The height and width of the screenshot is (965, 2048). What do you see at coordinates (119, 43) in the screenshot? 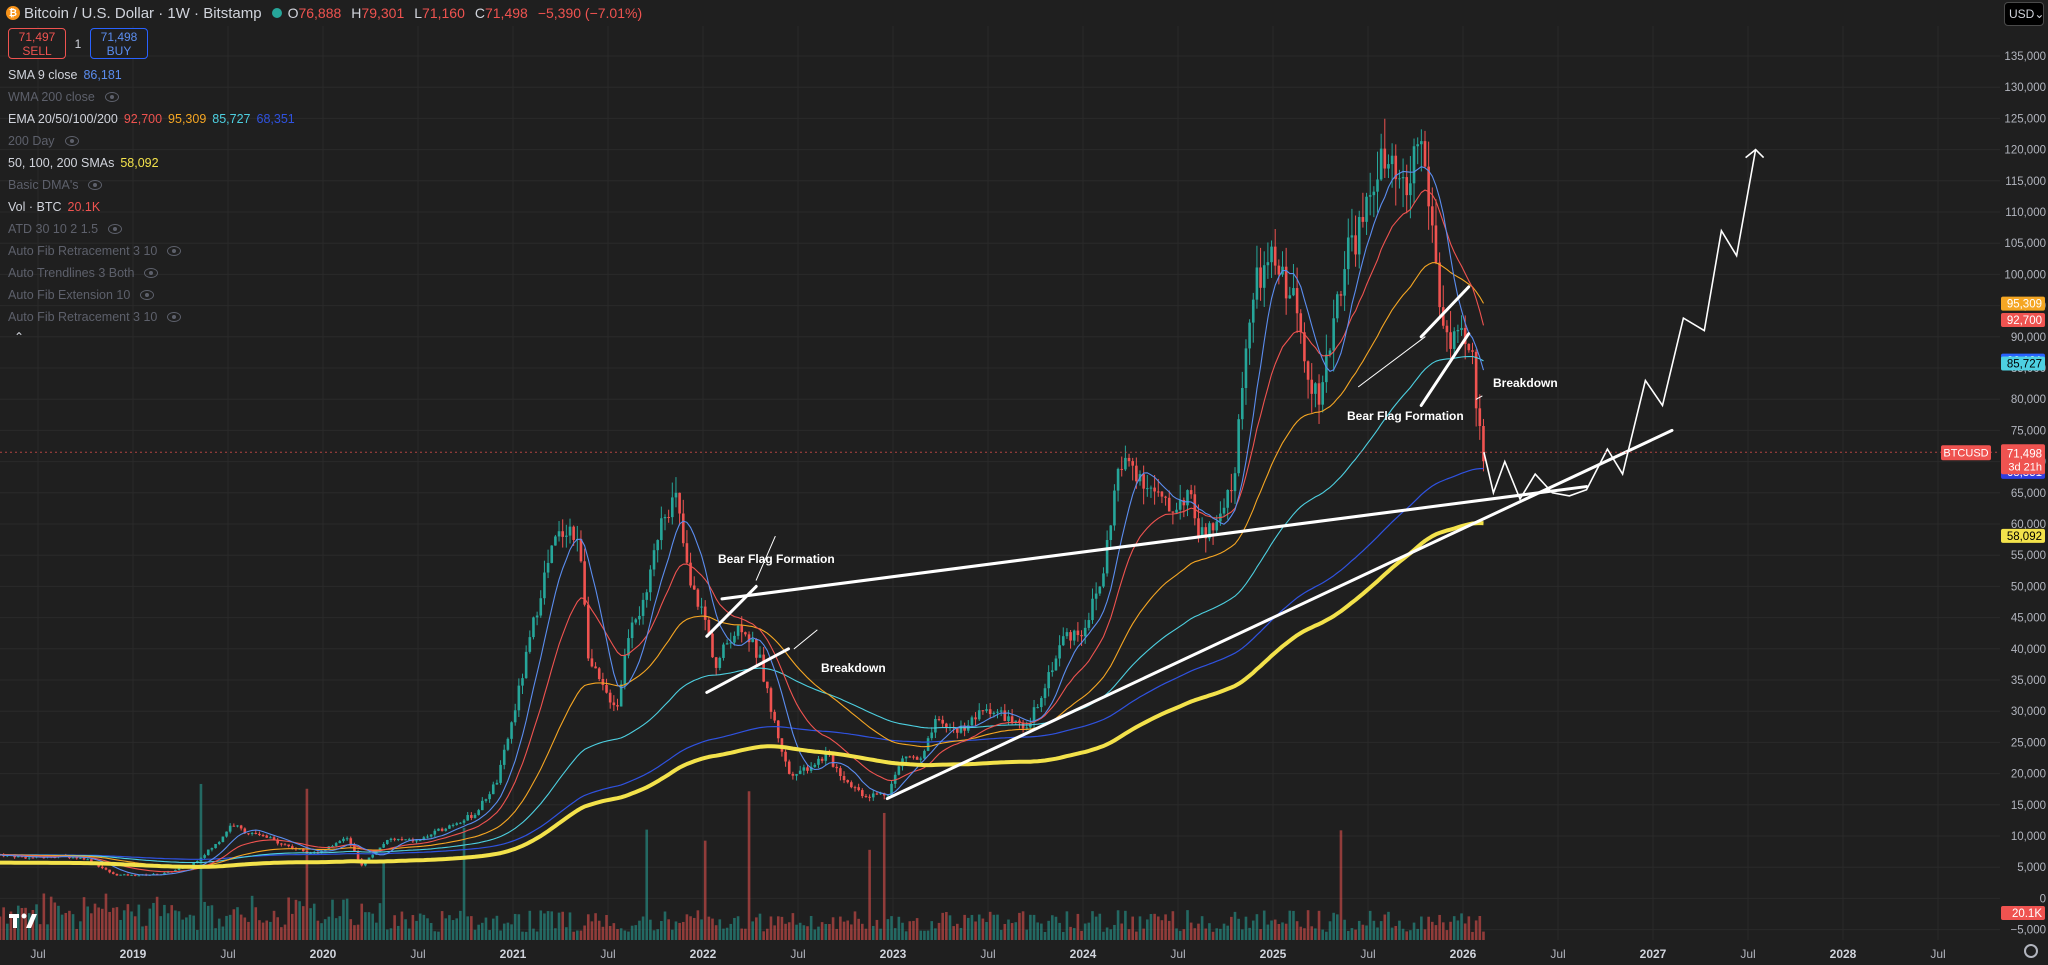
I see `buy-button: 71,498 BUY` at bounding box center [119, 43].